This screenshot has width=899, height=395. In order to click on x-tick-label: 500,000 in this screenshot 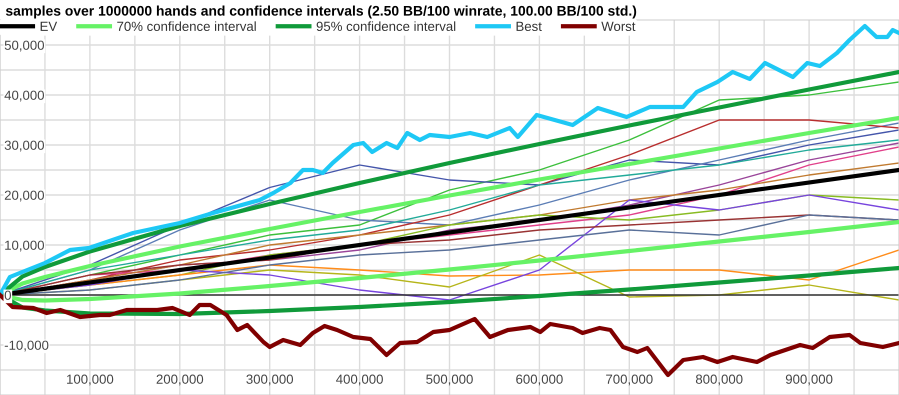, I will do `click(449, 380)`.